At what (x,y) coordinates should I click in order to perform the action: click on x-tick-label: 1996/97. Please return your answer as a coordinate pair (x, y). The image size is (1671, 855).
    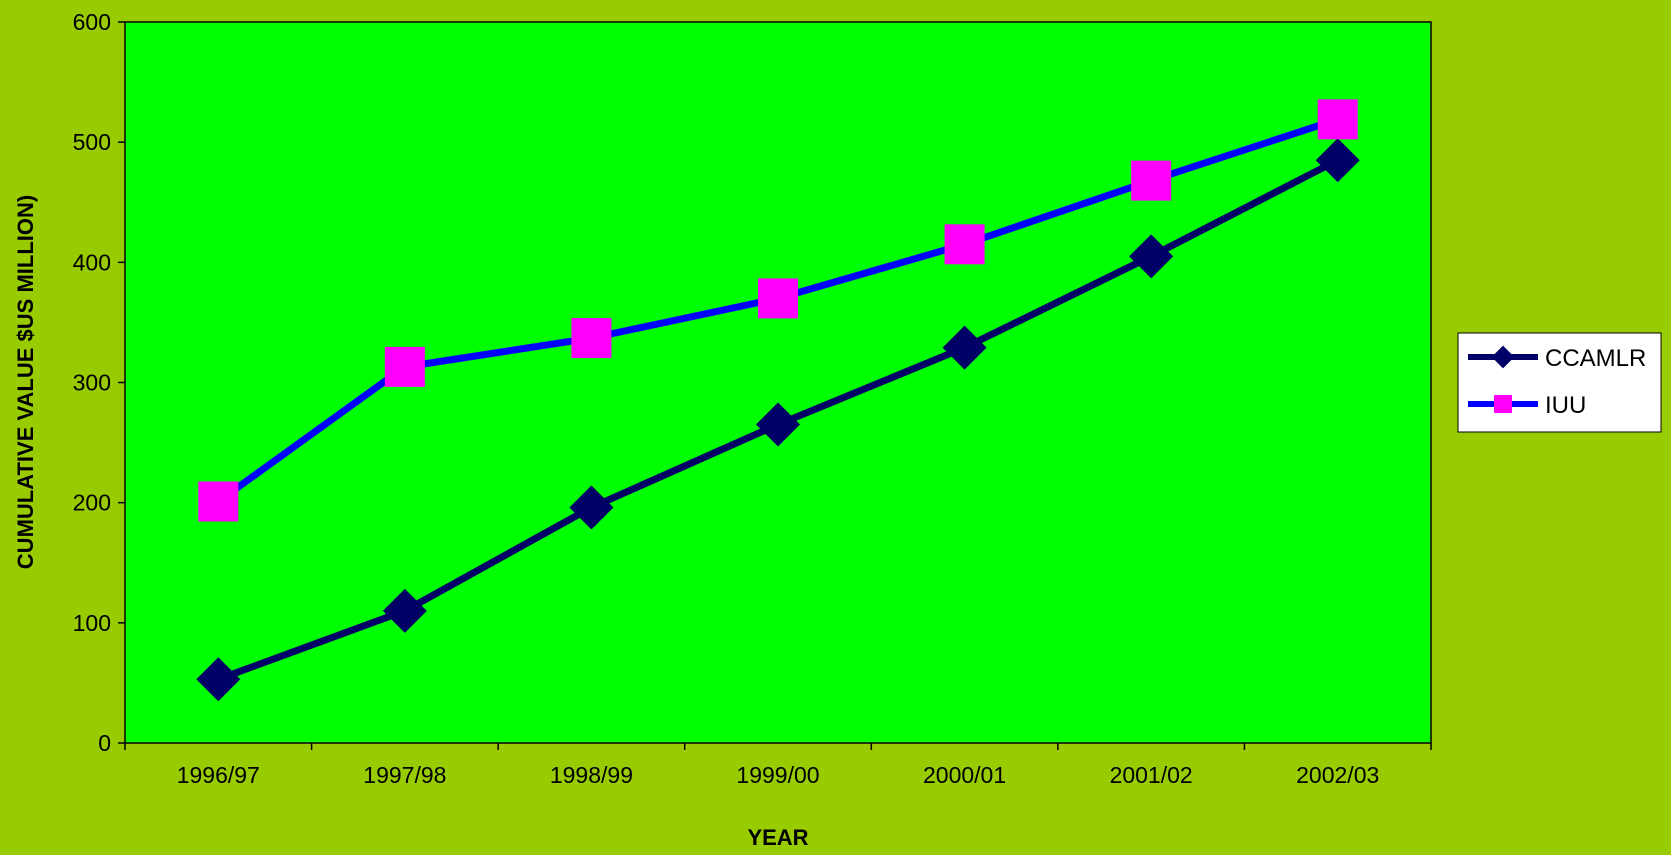
    Looking at the image, I should click on (218, 775).